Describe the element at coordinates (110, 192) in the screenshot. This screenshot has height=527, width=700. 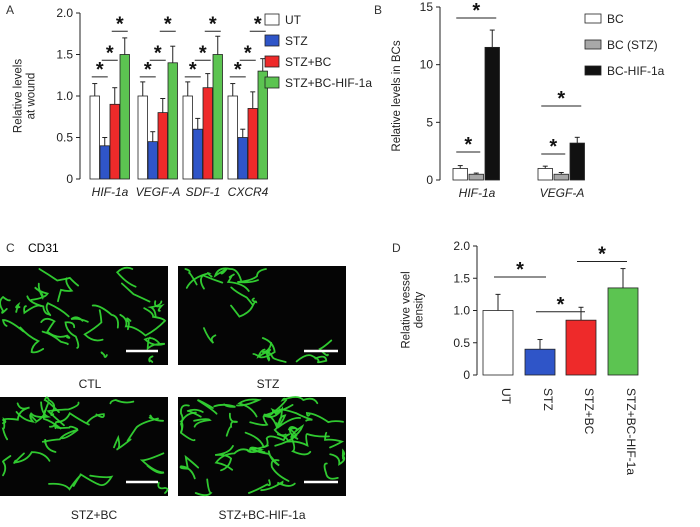
I see `chart-a-category-label: HIF-1a` at that location.